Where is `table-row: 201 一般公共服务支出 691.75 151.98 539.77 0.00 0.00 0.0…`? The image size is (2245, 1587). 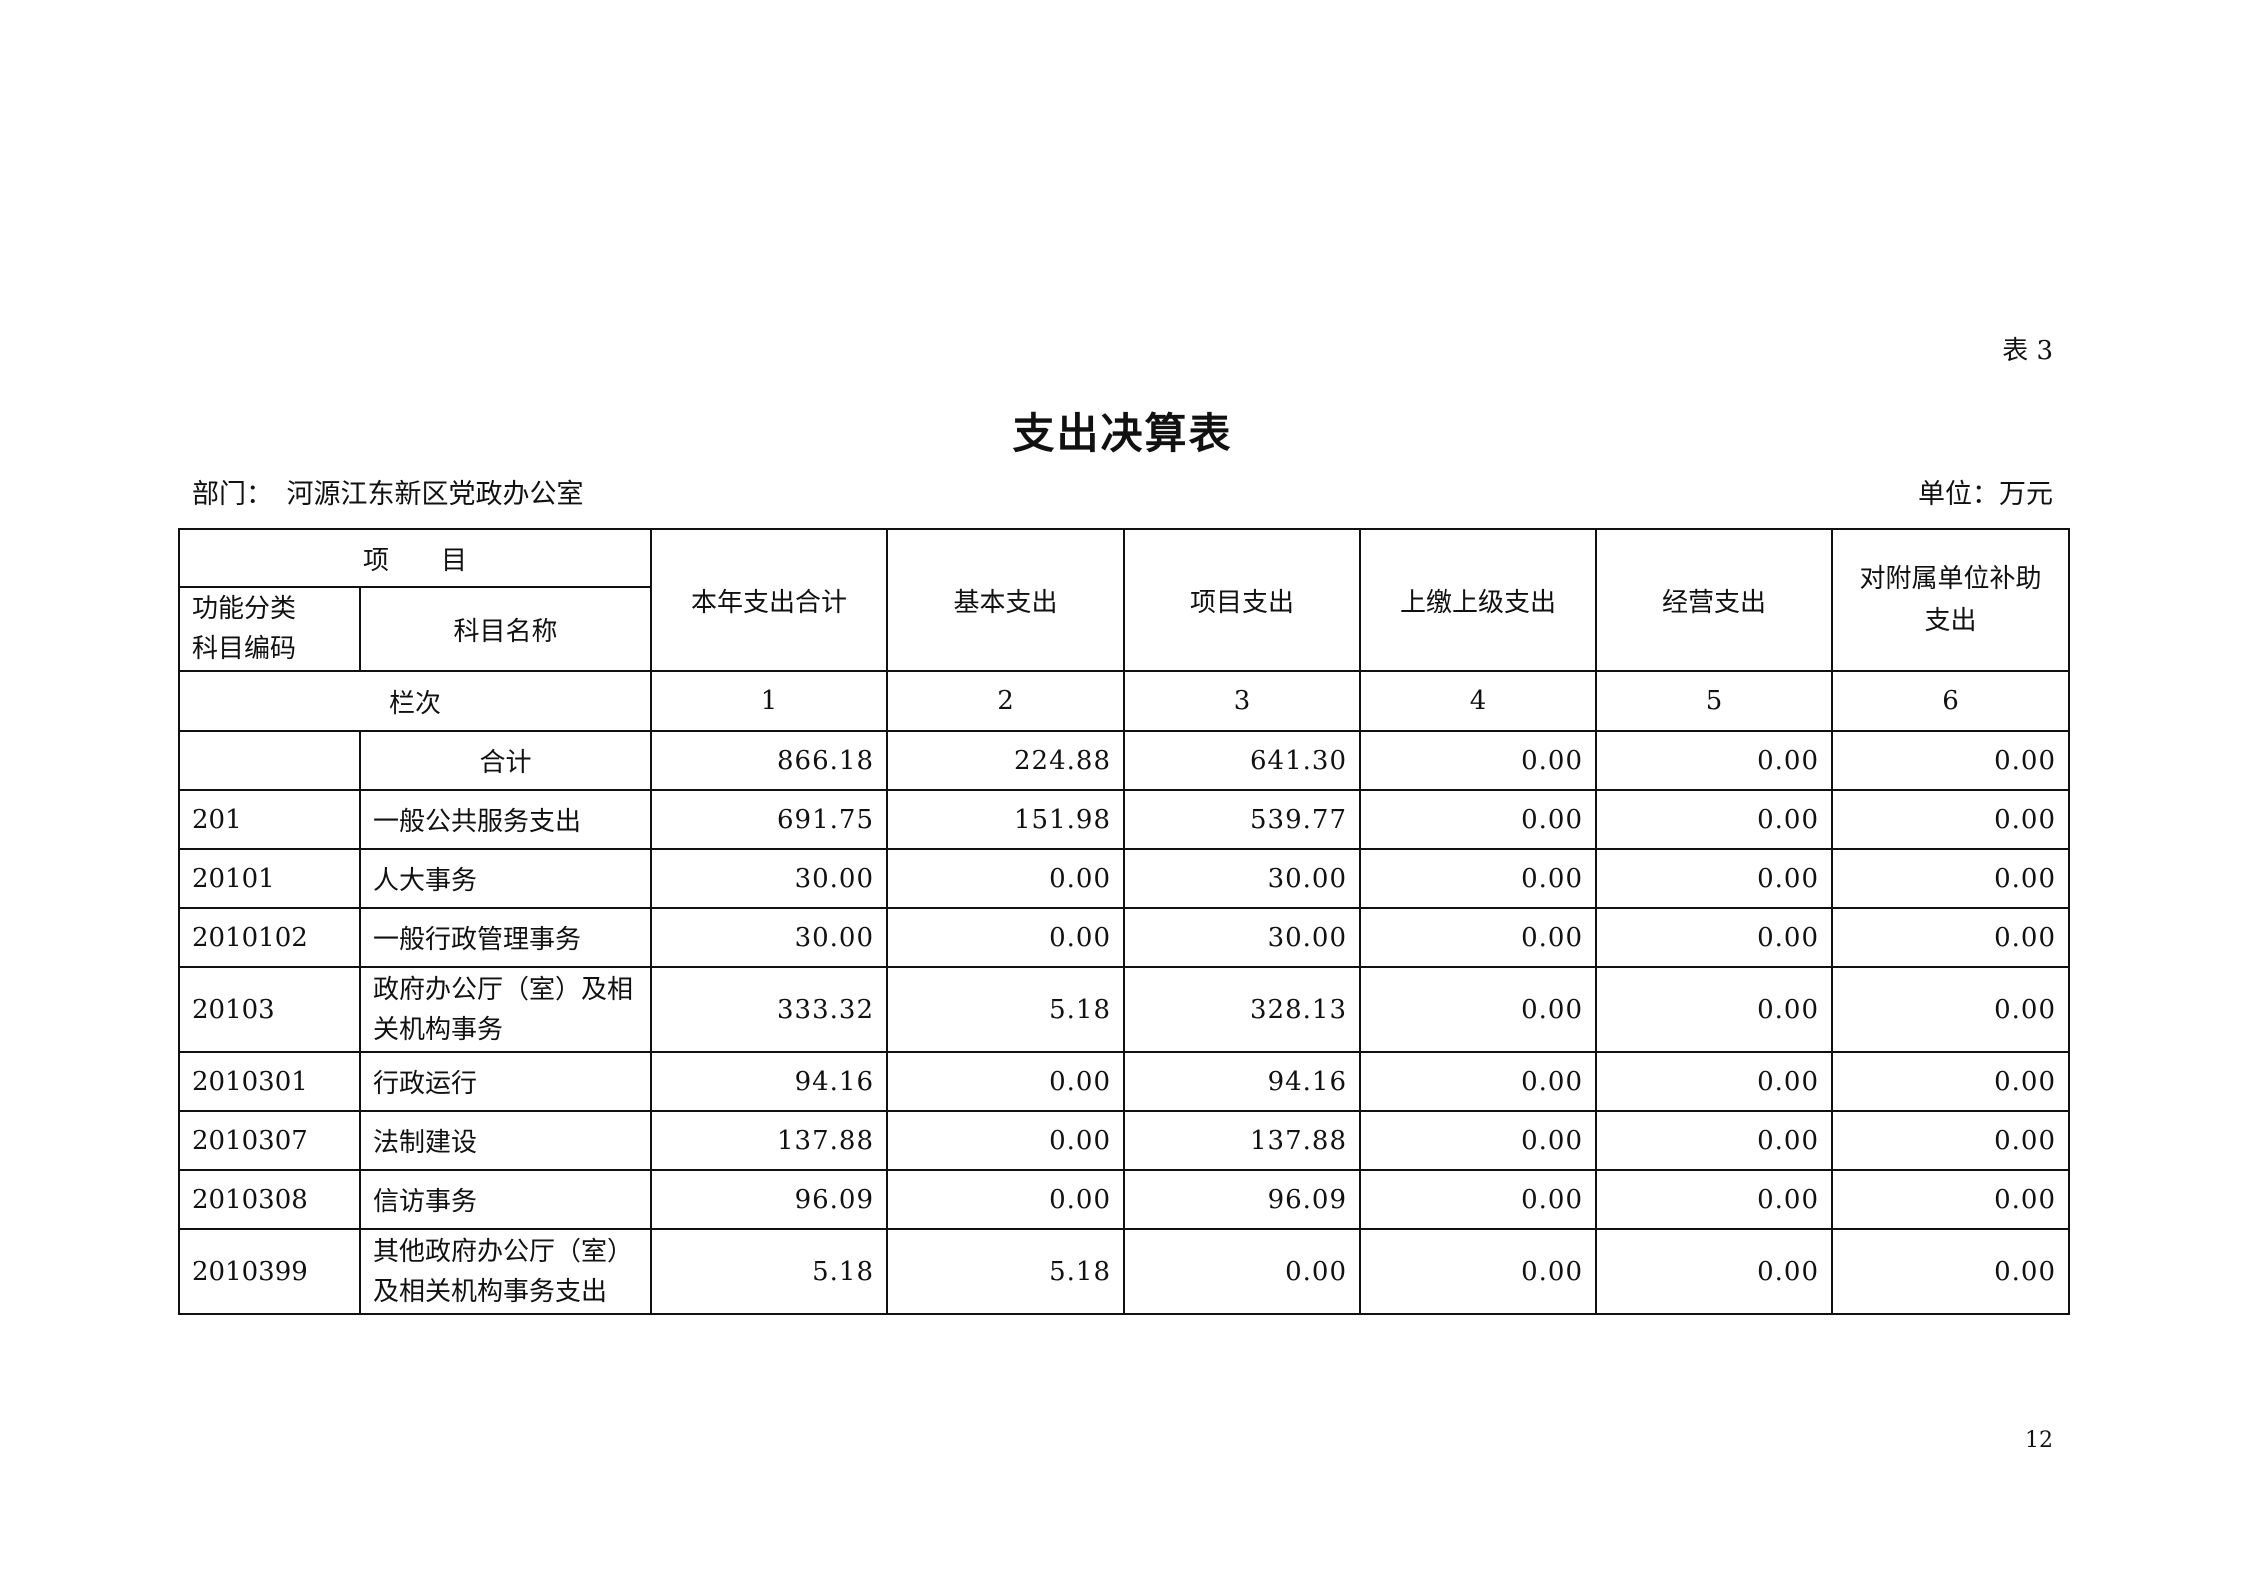
table-row: 201 一般公共服务支出 691.75 151.98 539.77 0.00 0.00 0.0… is located at coordinates (1124, 819).